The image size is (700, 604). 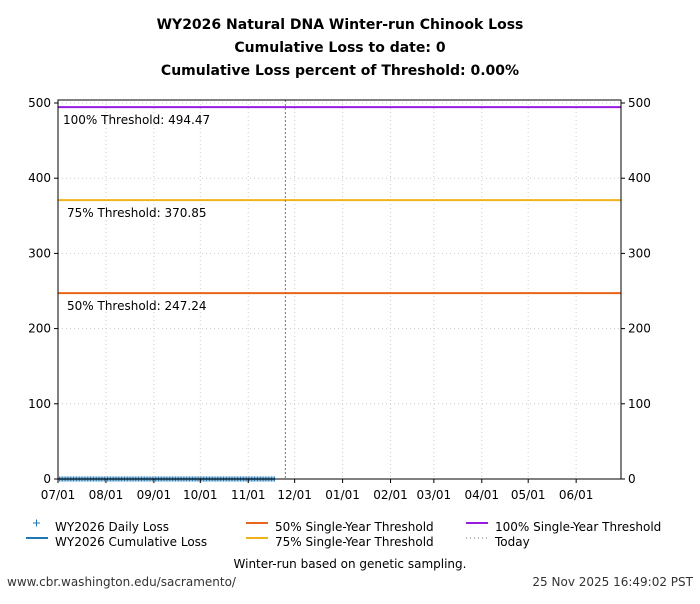 I want to click on y-tick-label-right: 0, so click(x=632, y=479).